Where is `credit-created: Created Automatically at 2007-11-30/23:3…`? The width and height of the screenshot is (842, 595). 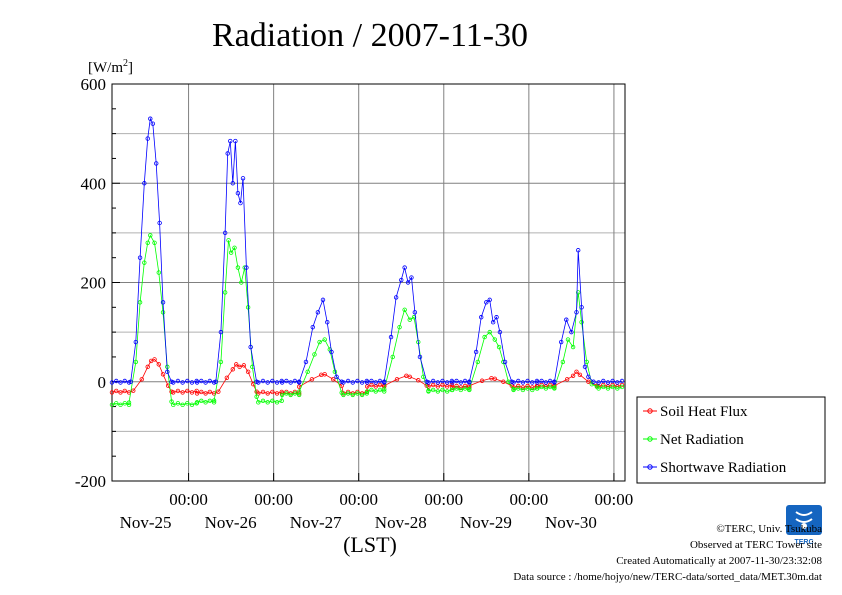
credit-created: Created Automatically at 2007-11-30/23:3… is located at coordinates (719, 561).